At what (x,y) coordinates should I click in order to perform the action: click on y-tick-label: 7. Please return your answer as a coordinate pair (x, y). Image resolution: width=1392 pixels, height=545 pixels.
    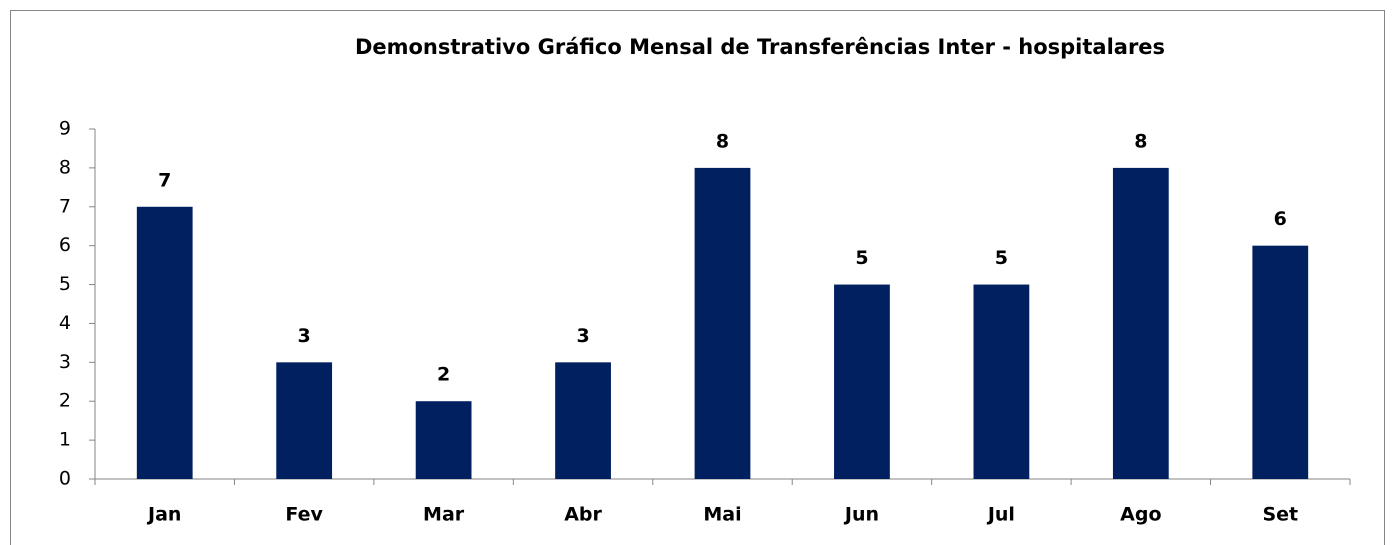
    Looking at the image, I should click on (65, 206).